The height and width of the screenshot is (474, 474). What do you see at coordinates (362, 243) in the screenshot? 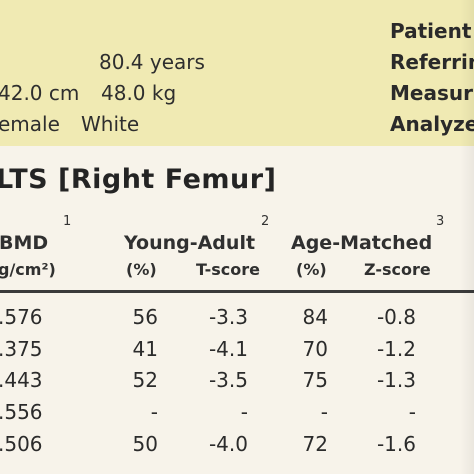
I see `col-age-matched-header: Age-Matched` at bounding box center [362, 243].